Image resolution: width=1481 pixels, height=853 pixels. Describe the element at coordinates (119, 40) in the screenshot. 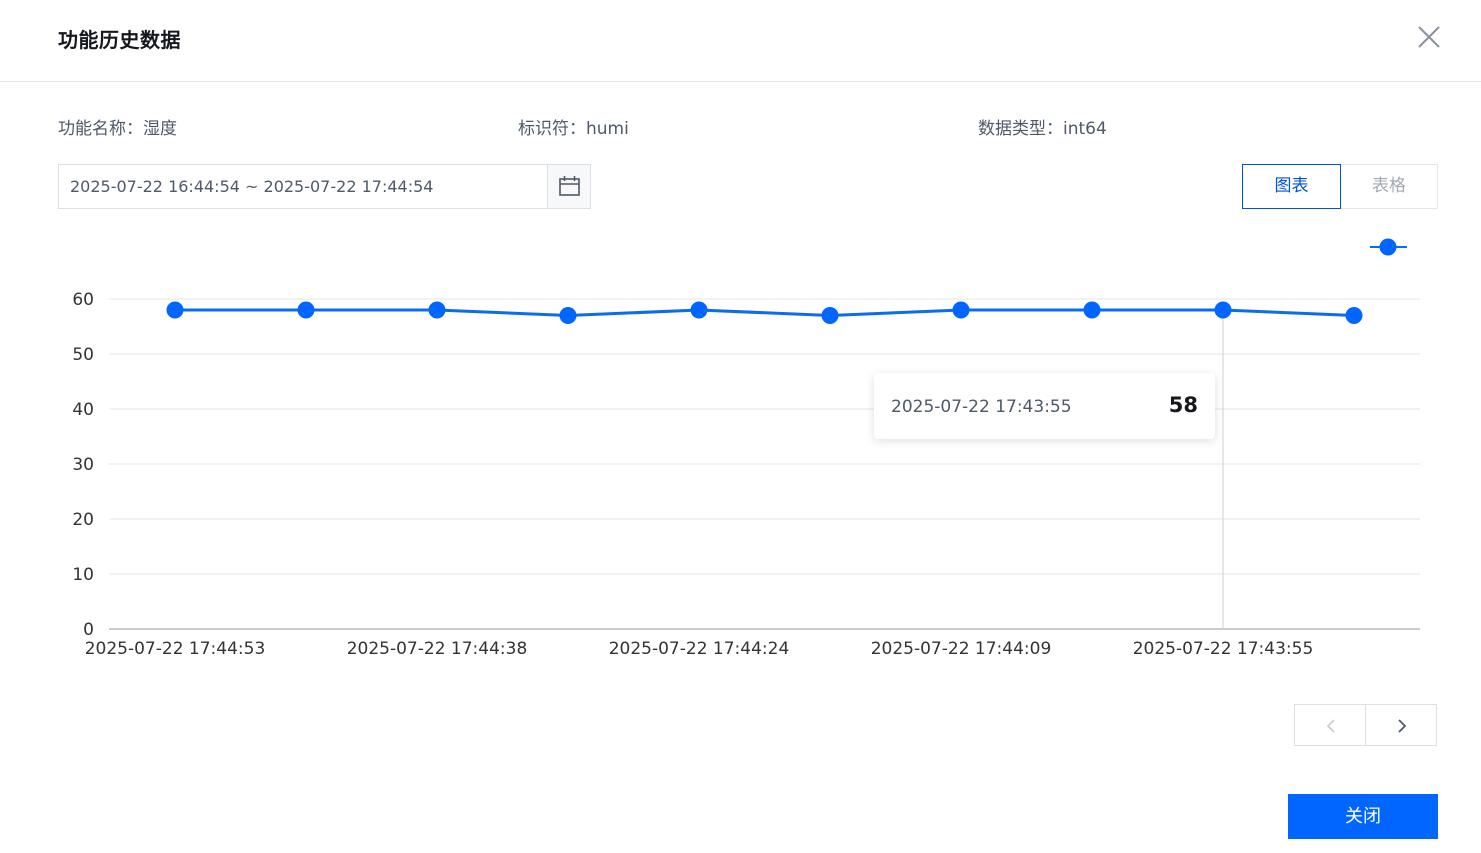

I see `dialog-title: 功能历史数据` at that location.